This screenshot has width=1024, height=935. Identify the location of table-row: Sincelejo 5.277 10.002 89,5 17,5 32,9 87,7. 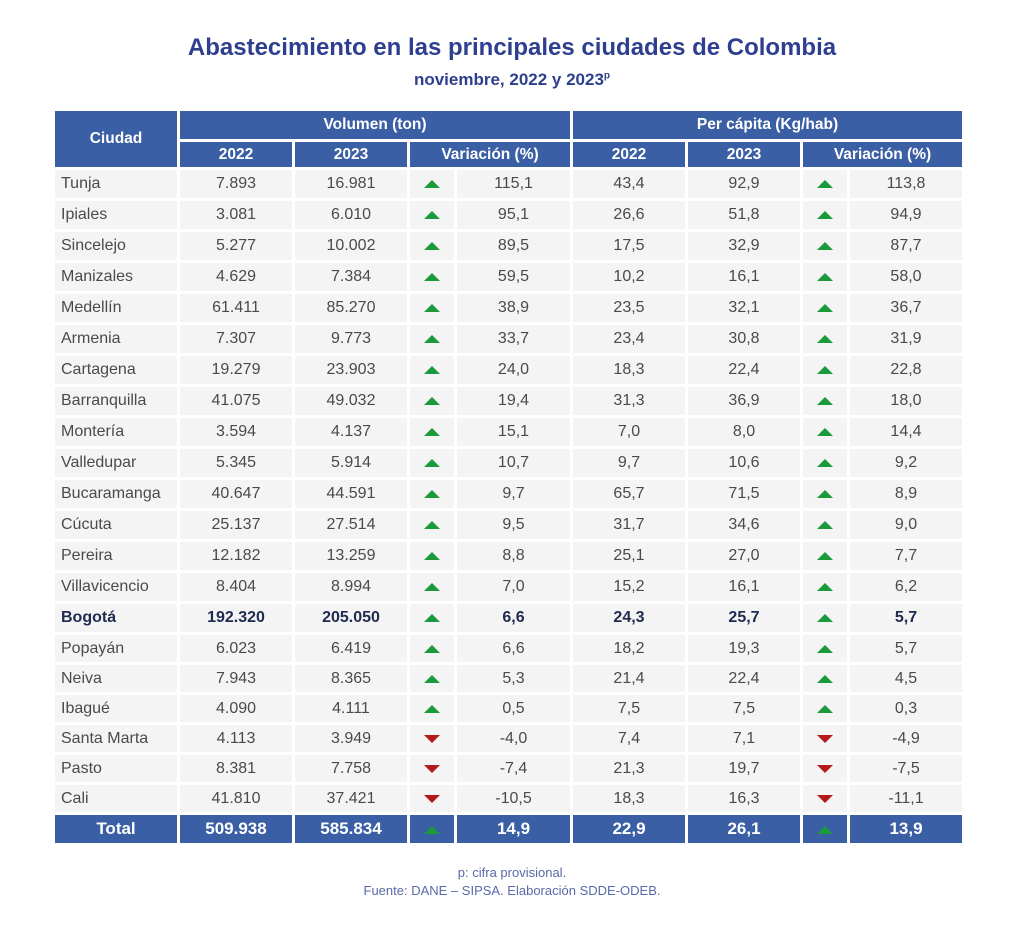
(508, 246).